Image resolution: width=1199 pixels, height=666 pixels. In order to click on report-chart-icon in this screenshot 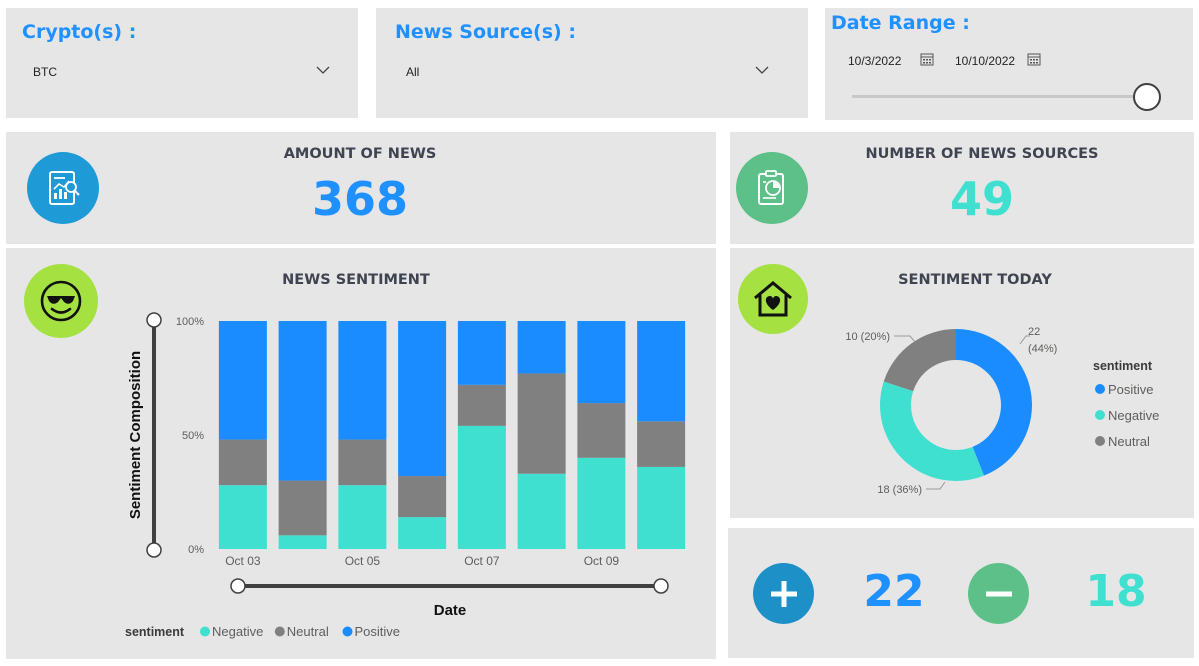, I will do `click(63, 188)`.